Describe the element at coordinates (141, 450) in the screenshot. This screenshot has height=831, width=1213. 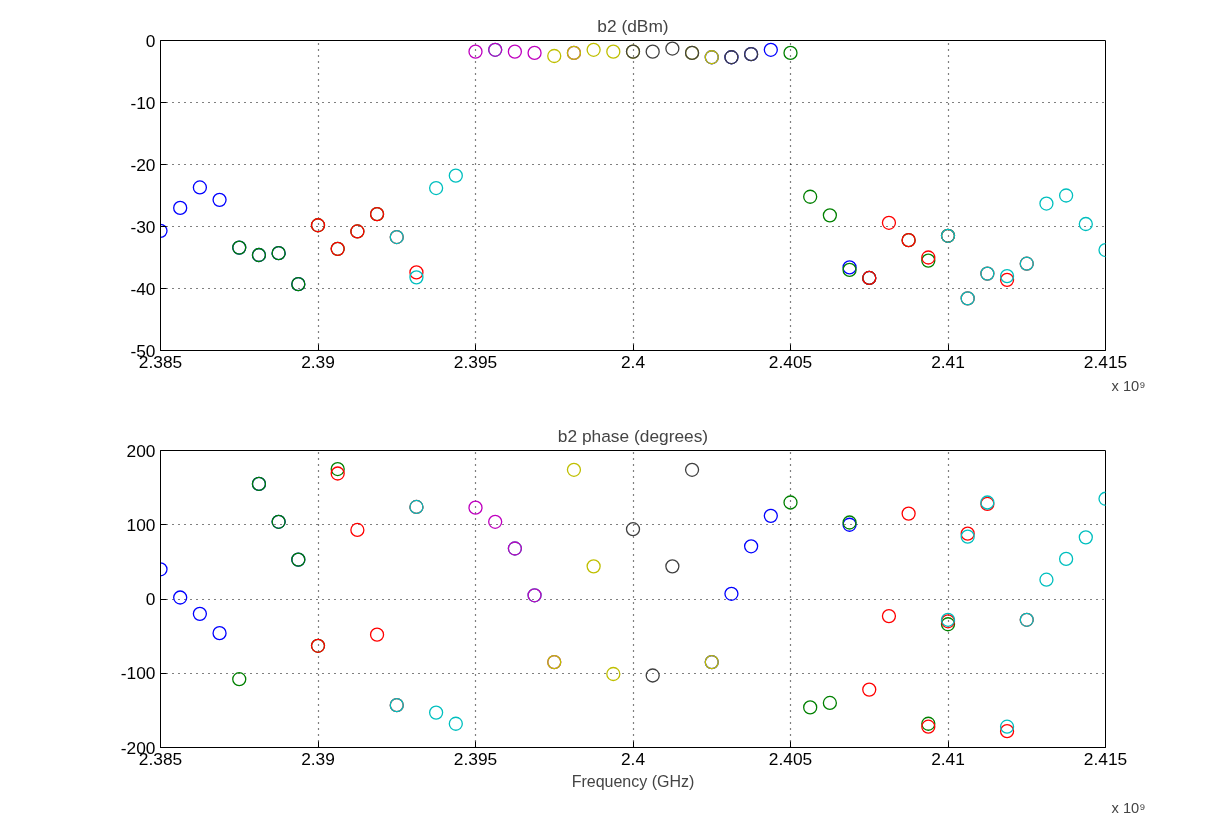
I see `y-tick-label: 200` at that location.